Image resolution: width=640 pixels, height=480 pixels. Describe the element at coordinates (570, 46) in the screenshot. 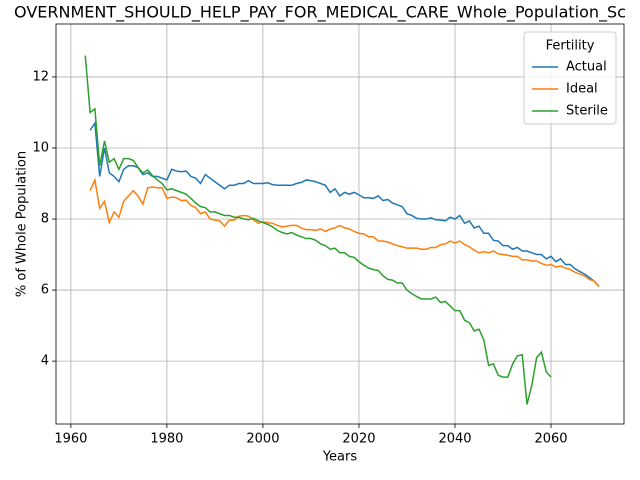

I see `legend-title: Fertility` at that location.